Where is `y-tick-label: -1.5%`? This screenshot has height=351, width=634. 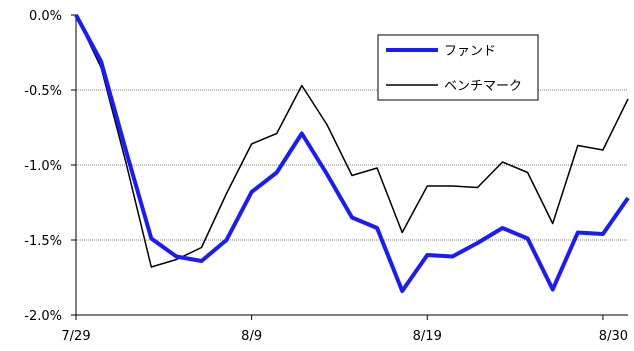 y-tick-label: -1.5% is located at coordinates (43, 241).